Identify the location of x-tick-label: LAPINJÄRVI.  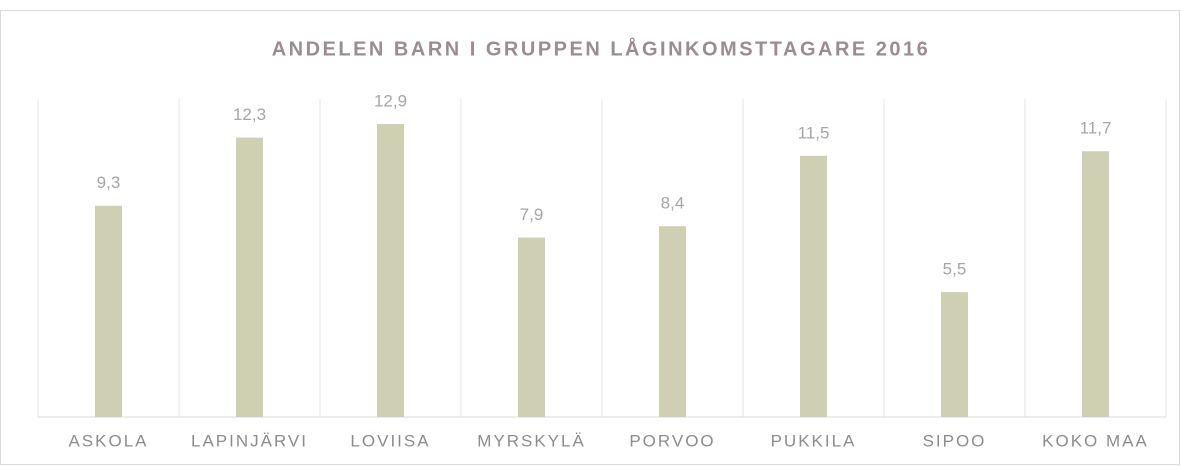
(249, 440).